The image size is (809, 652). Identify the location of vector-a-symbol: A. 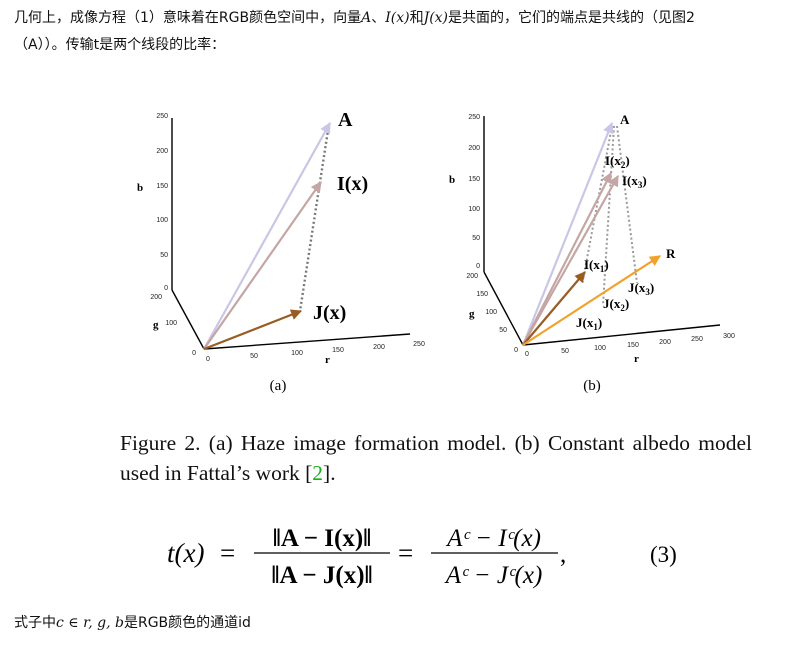
(366, 18).